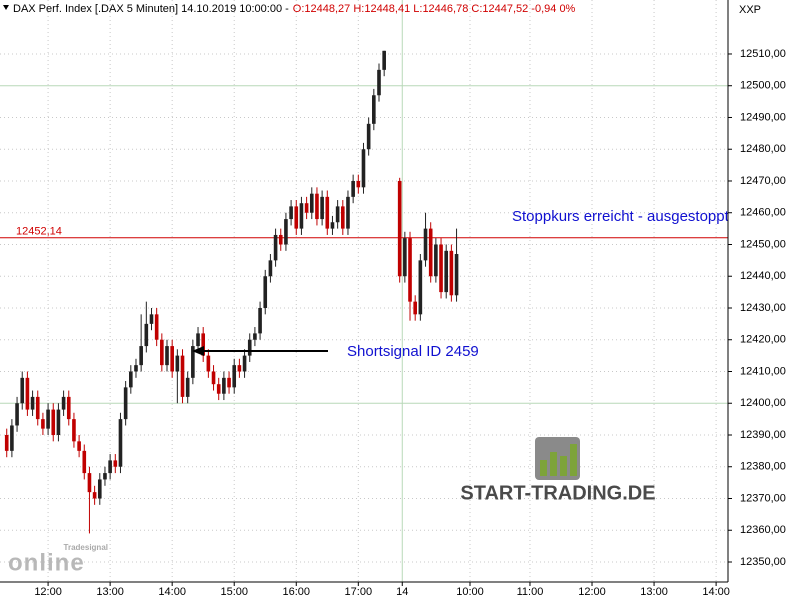  I want to click on y-tick-label: 12510,00, so click(763, 54).